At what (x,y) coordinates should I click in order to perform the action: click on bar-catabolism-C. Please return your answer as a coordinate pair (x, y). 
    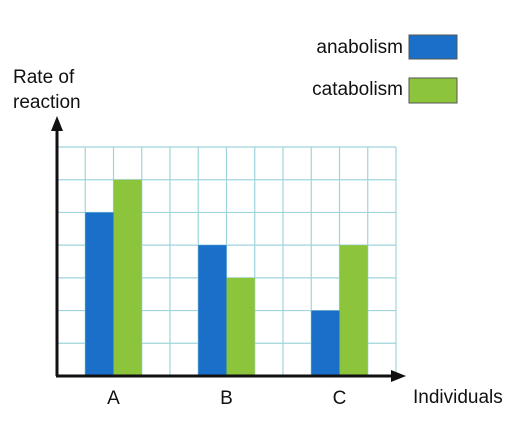
    Looking at the image, I should click on (353, 310).